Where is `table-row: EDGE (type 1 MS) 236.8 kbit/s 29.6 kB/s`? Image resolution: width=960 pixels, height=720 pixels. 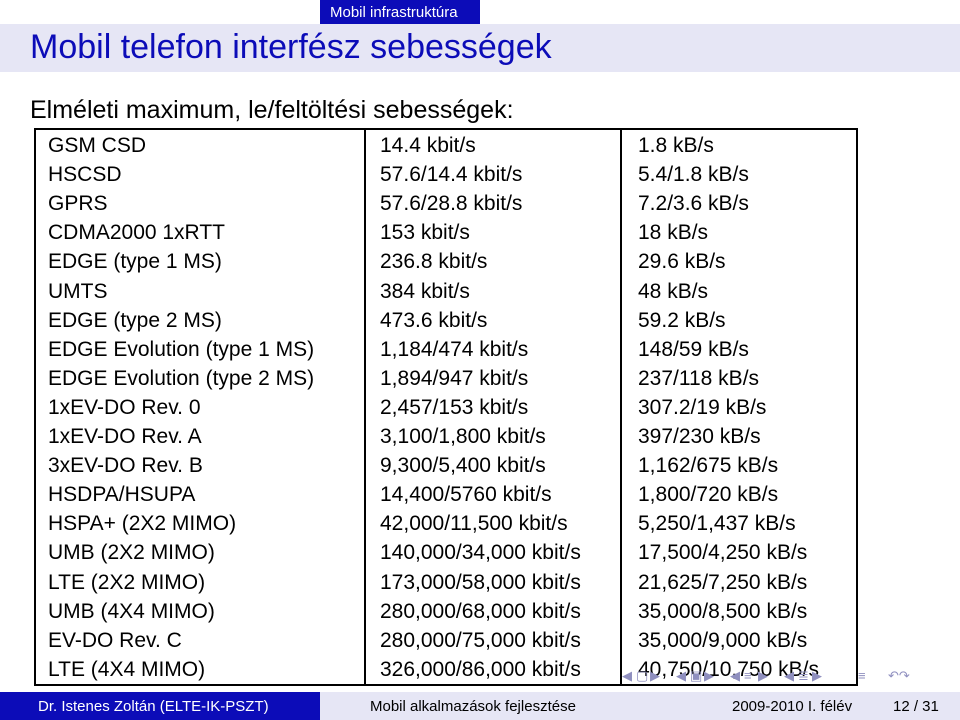 table-row: EDGE (type 1 MS) 236.8 kbit/s 29.6 kB/s is located at coordinates (446, 261).